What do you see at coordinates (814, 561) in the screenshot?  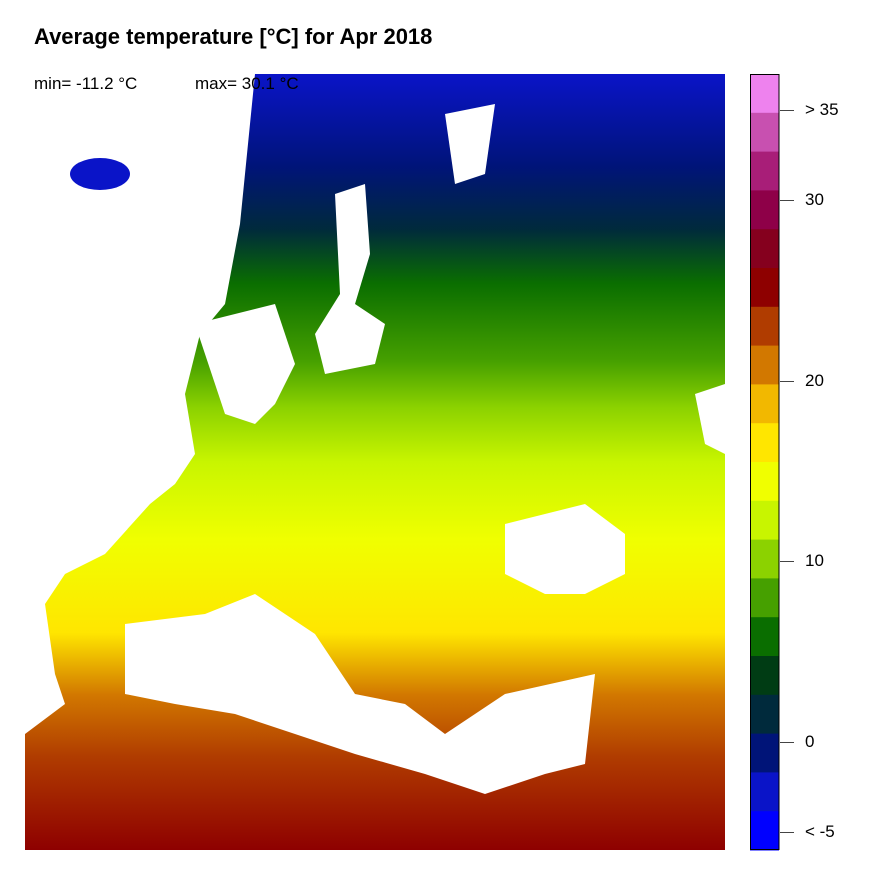 I see `colorbar-tick-label: 10` at bounding box center [814, 561].